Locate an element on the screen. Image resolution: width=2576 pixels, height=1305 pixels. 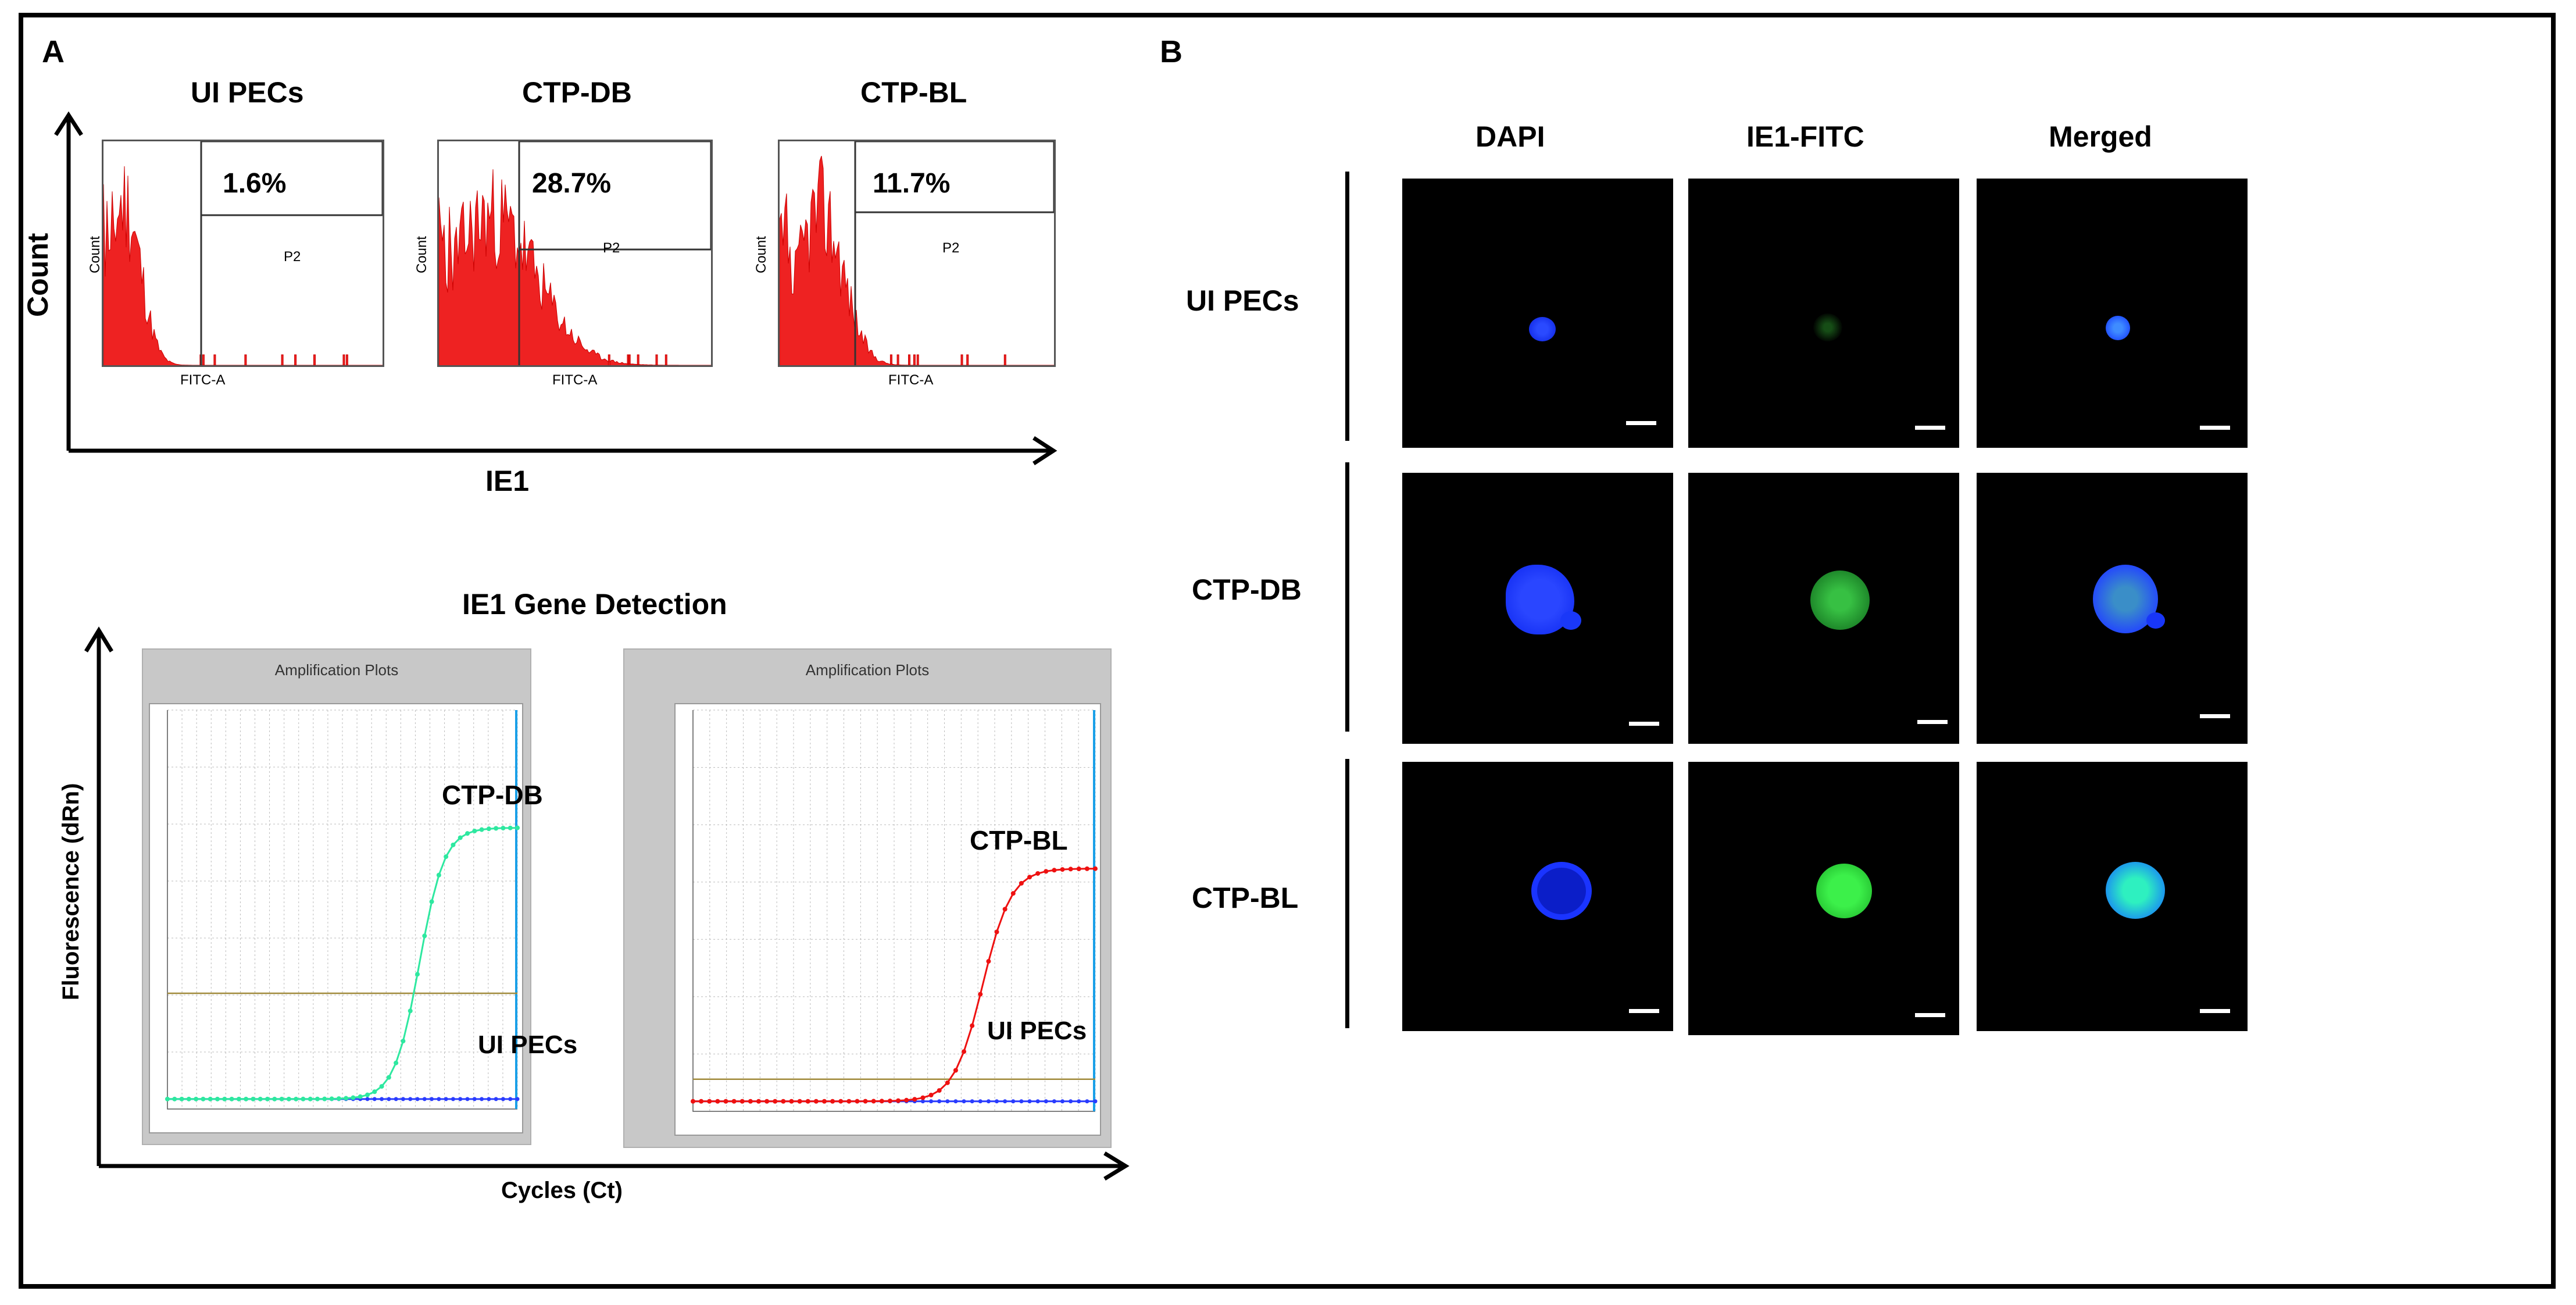
pcr-title: IE1 Gene Detection is located at coordinates (594, 604).